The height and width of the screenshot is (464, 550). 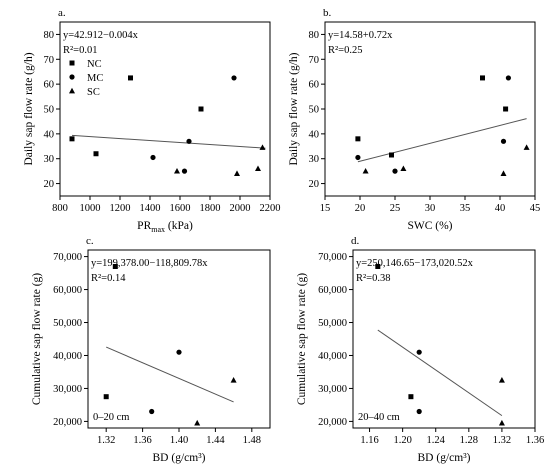 I want to click on x-tick-label: 1200, so click(x=120, y=208).